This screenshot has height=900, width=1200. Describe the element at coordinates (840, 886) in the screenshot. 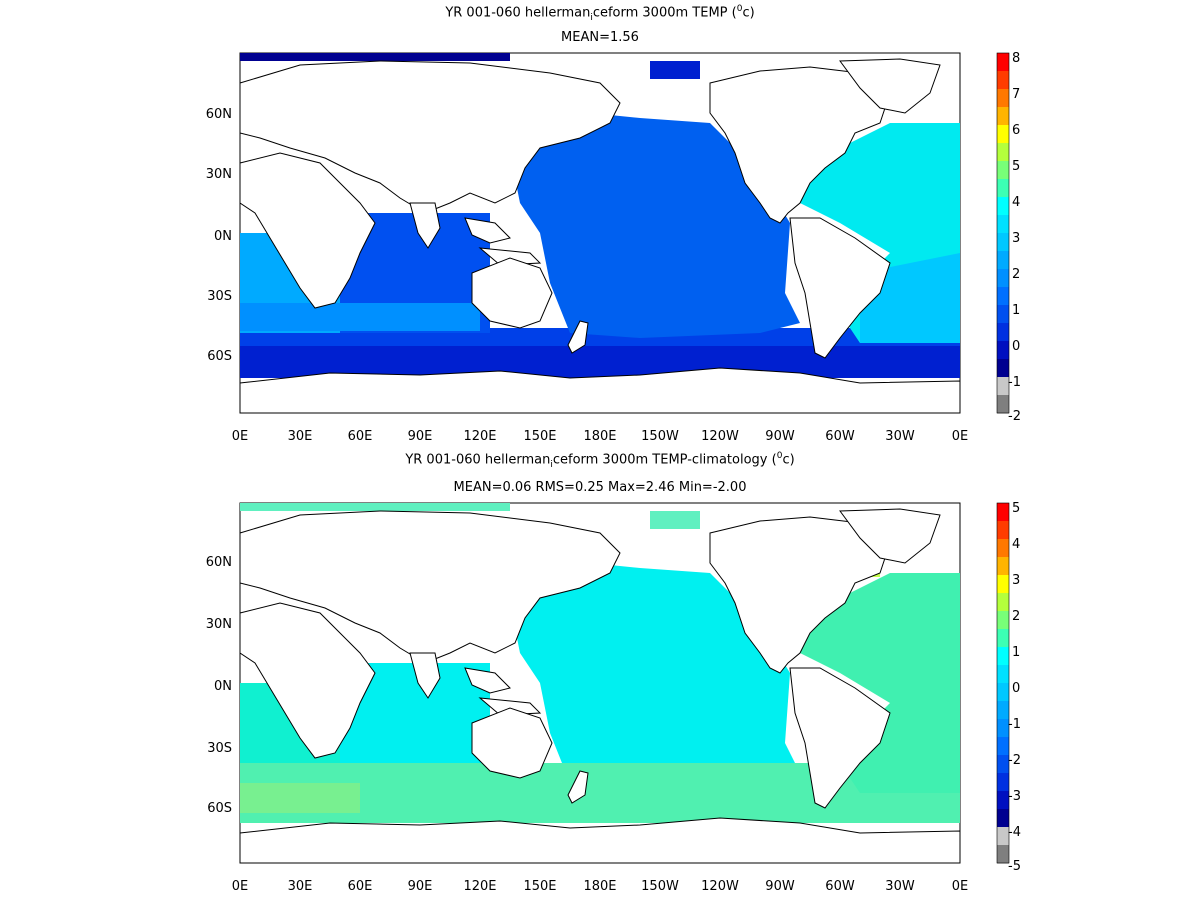

I see `panel2-lon-label: 60W` at that location.